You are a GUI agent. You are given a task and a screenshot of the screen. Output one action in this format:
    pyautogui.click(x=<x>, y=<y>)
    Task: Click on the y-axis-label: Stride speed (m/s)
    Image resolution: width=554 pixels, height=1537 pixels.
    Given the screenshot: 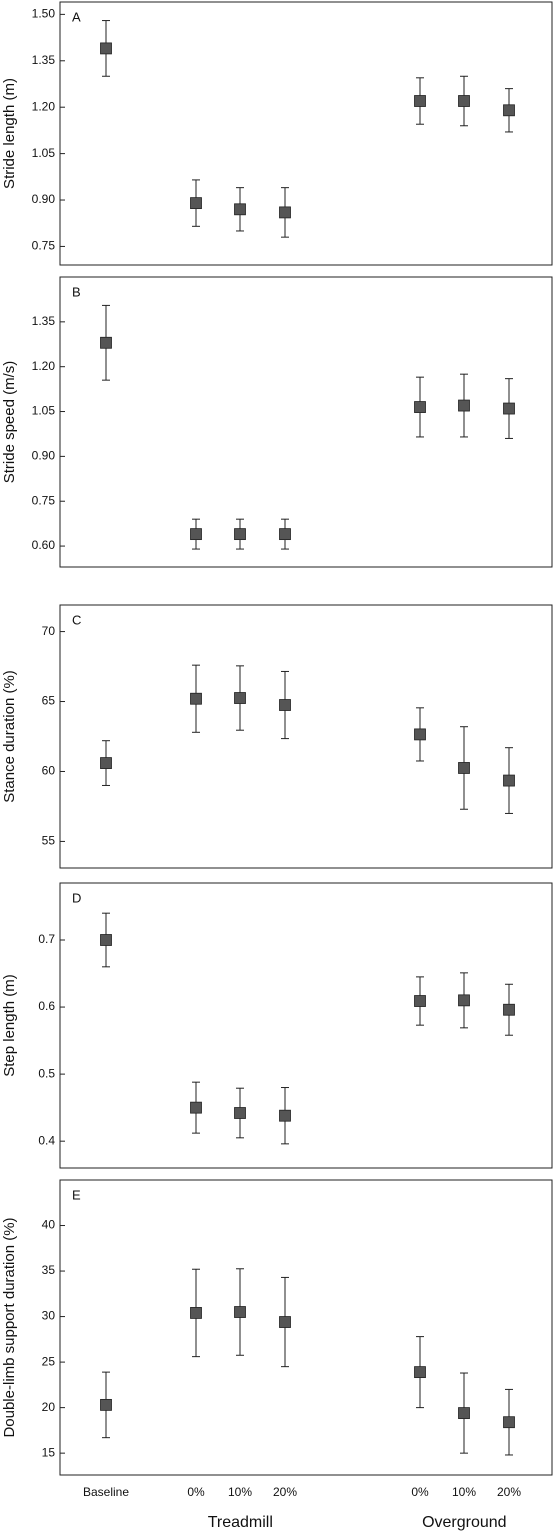 What is the action you would take?
    pyautogui.click(x=9, y=422)
    